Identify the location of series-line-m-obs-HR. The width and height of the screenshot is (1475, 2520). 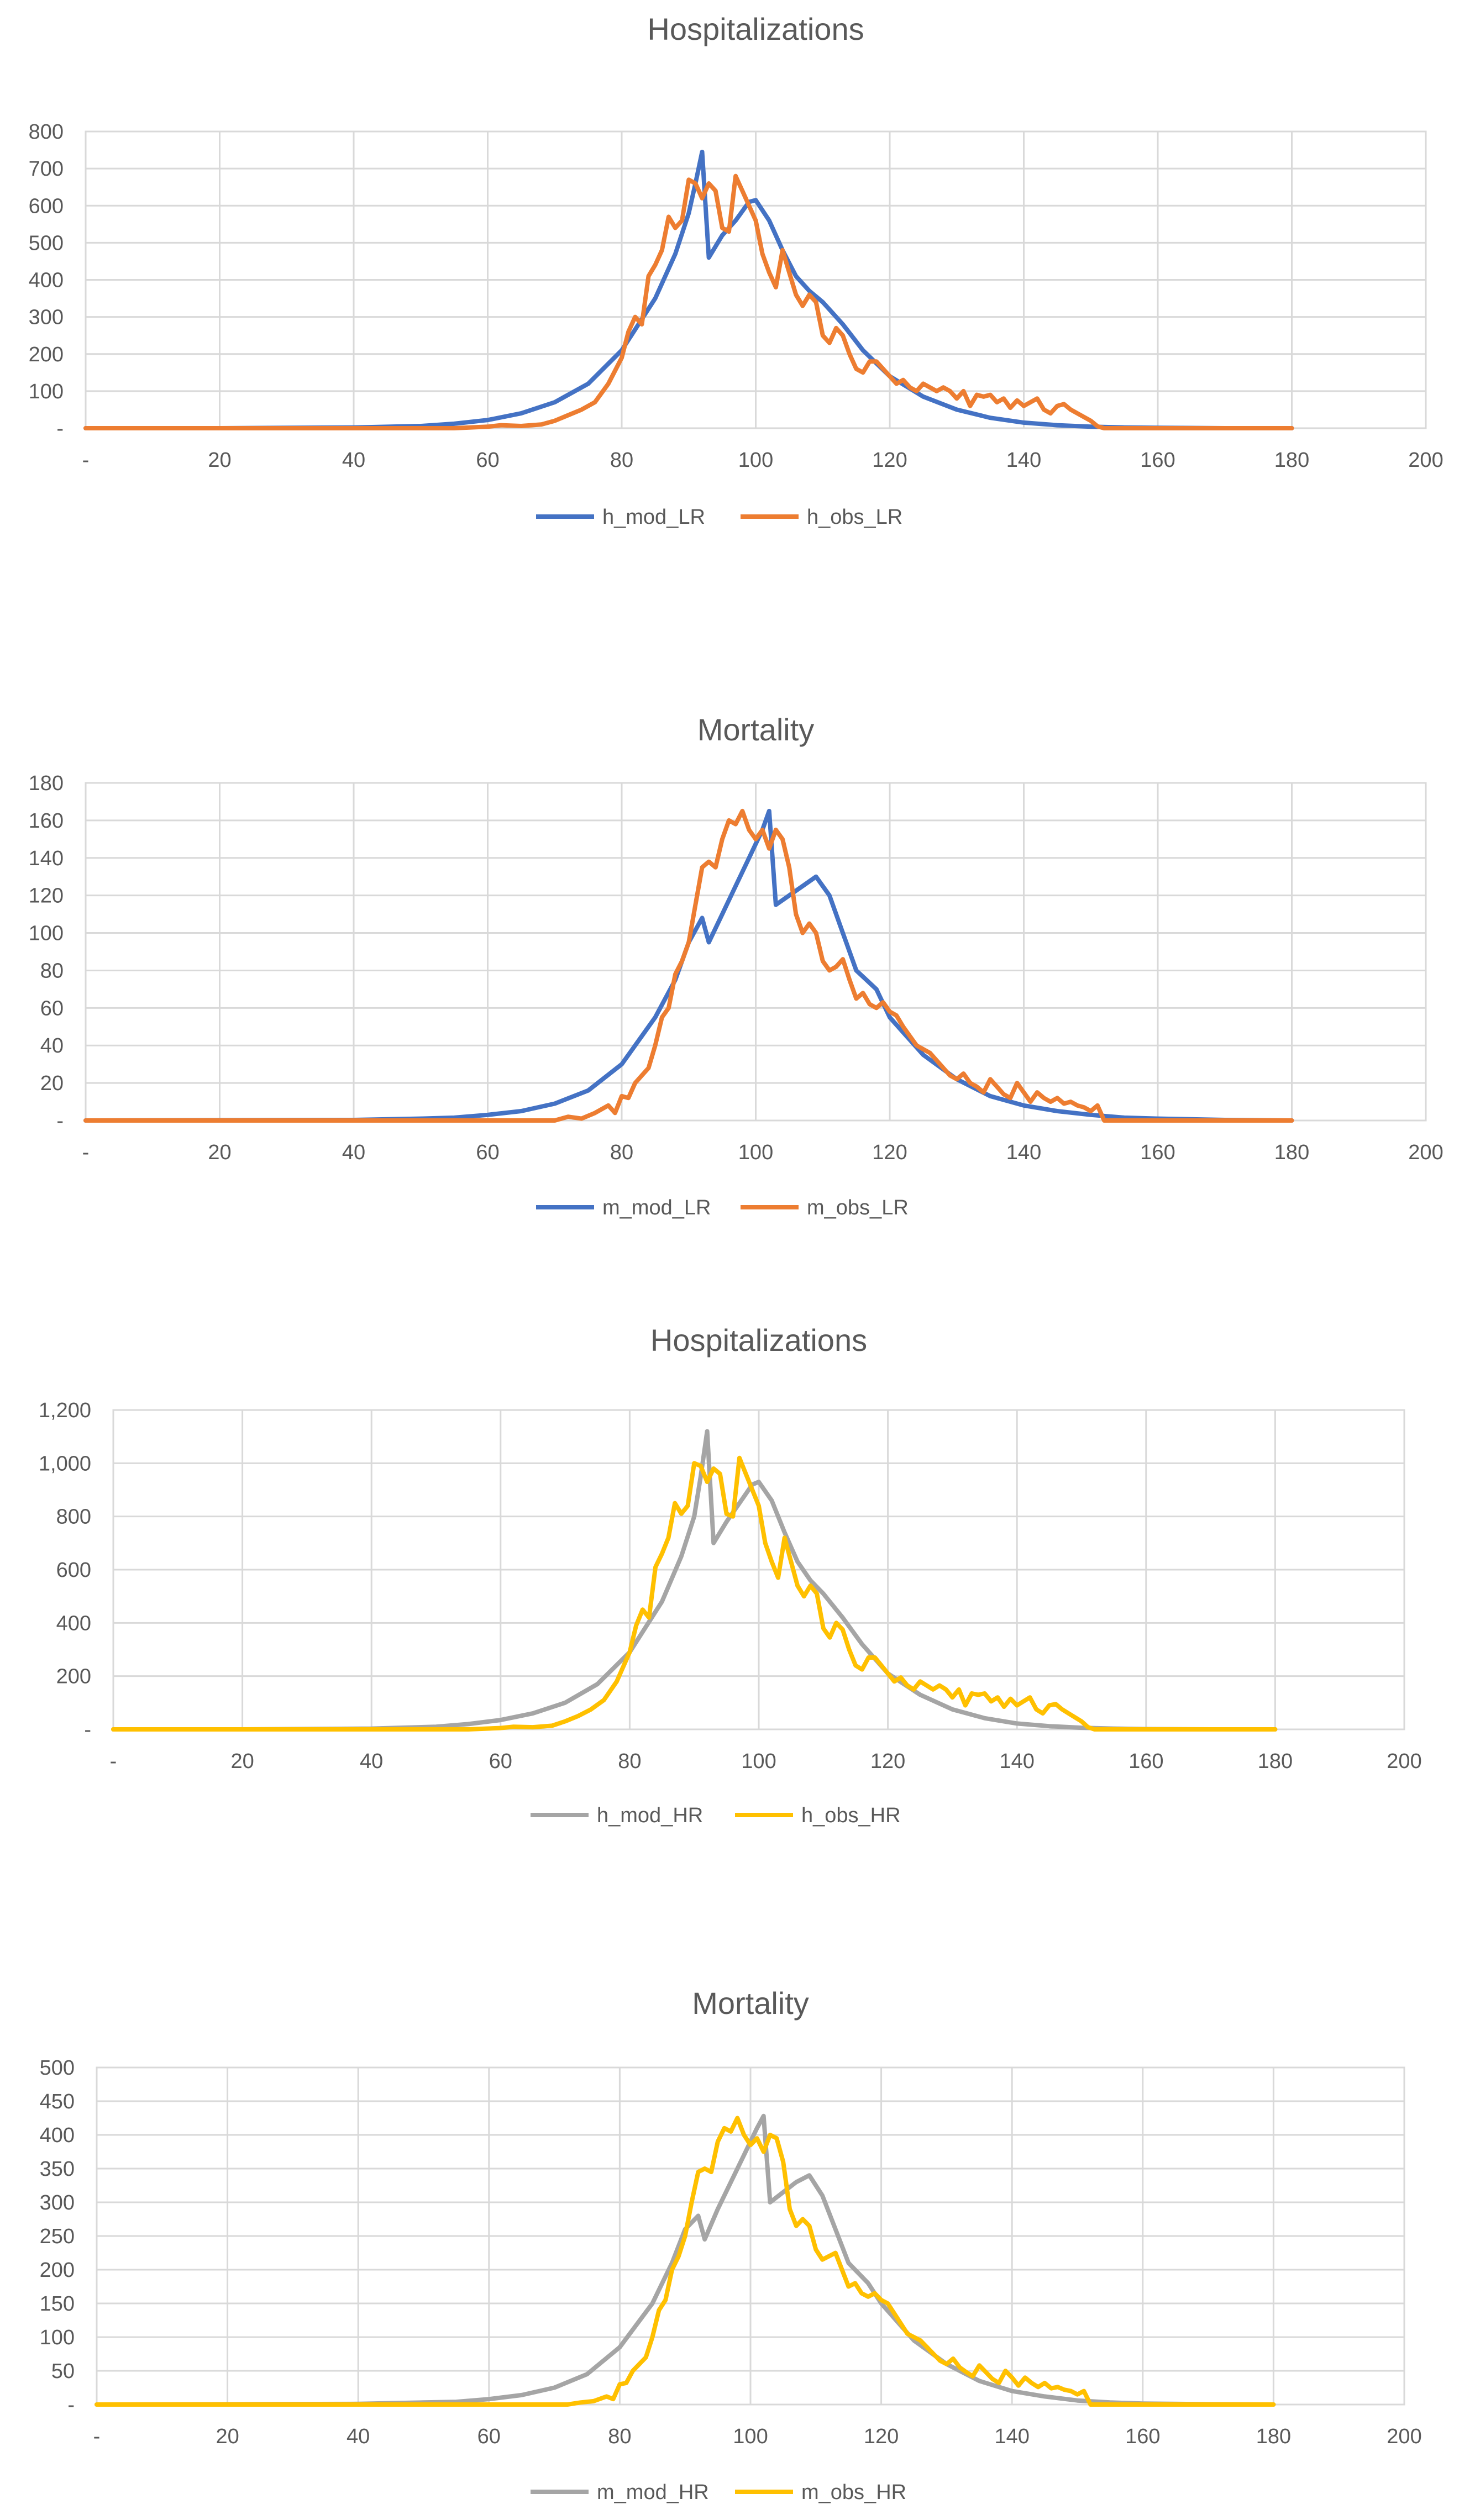
(685, 2261).